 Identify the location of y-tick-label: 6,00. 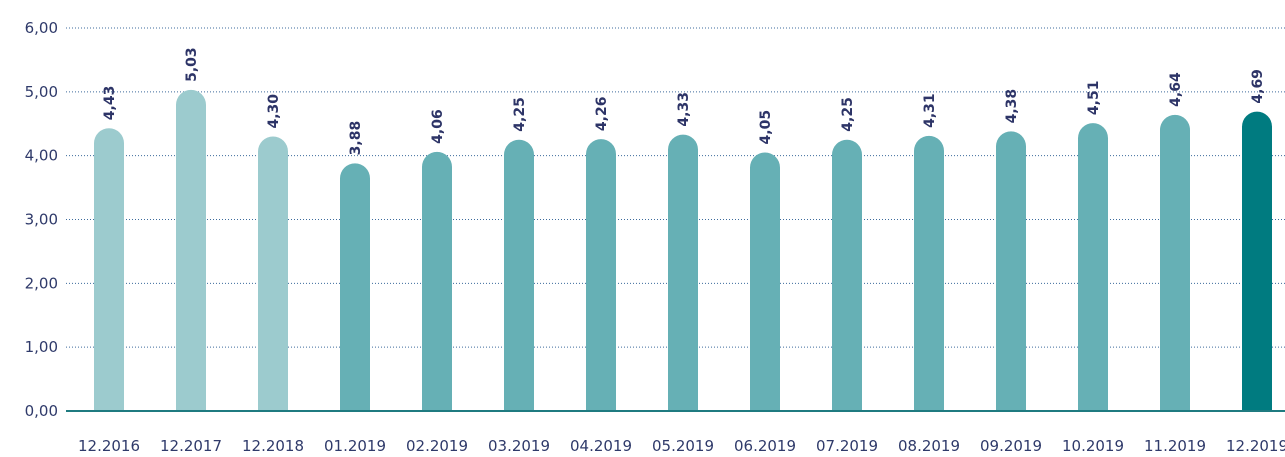
(41, 28).